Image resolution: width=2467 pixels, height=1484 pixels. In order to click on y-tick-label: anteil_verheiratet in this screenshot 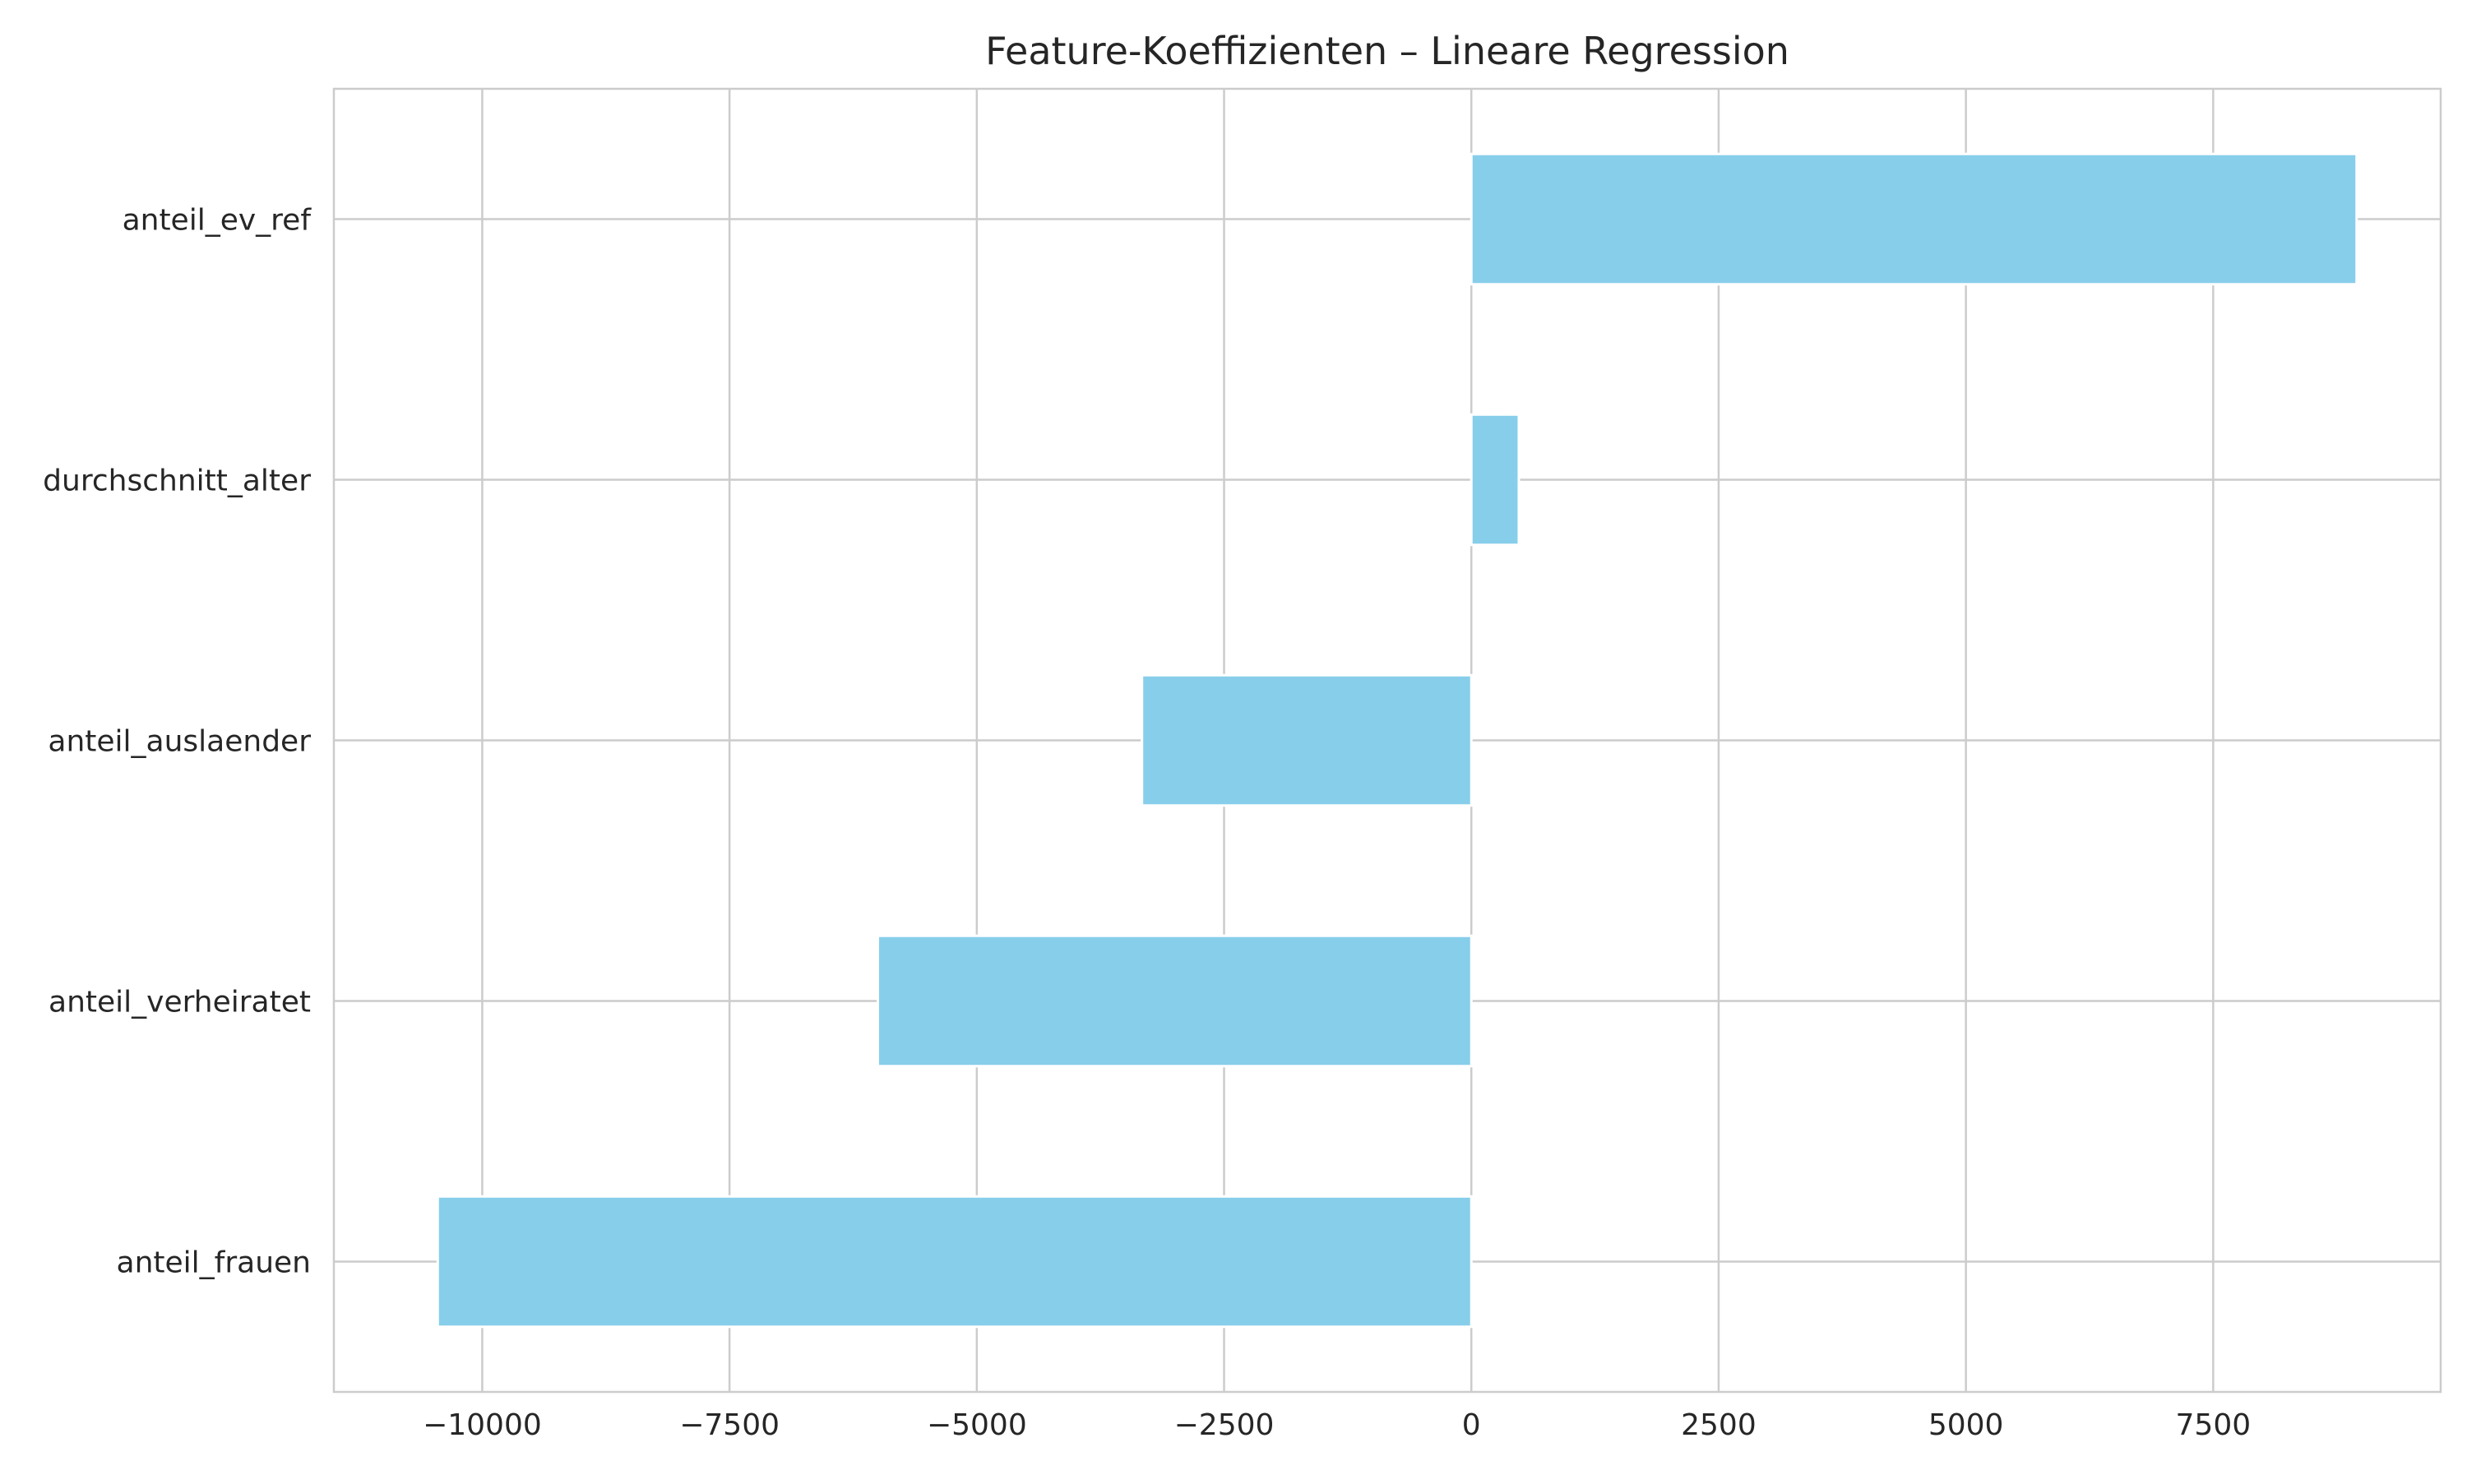, I will do `click(180, 1003)`.